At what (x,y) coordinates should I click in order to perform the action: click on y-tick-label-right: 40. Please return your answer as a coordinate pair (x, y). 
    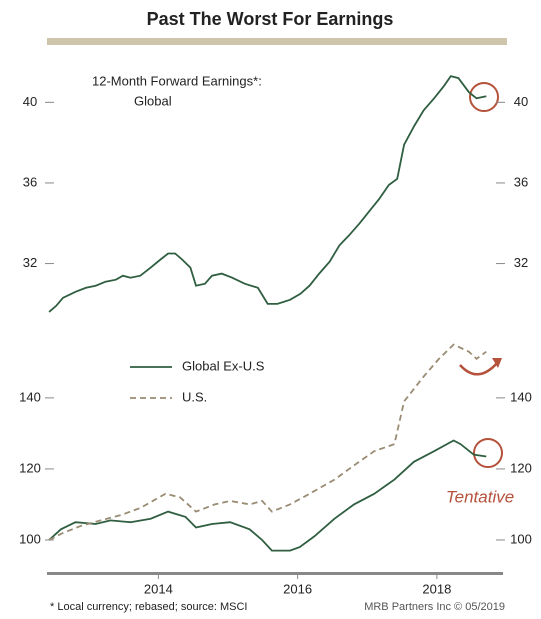
    Looking at the image, I should click on (521, 101).